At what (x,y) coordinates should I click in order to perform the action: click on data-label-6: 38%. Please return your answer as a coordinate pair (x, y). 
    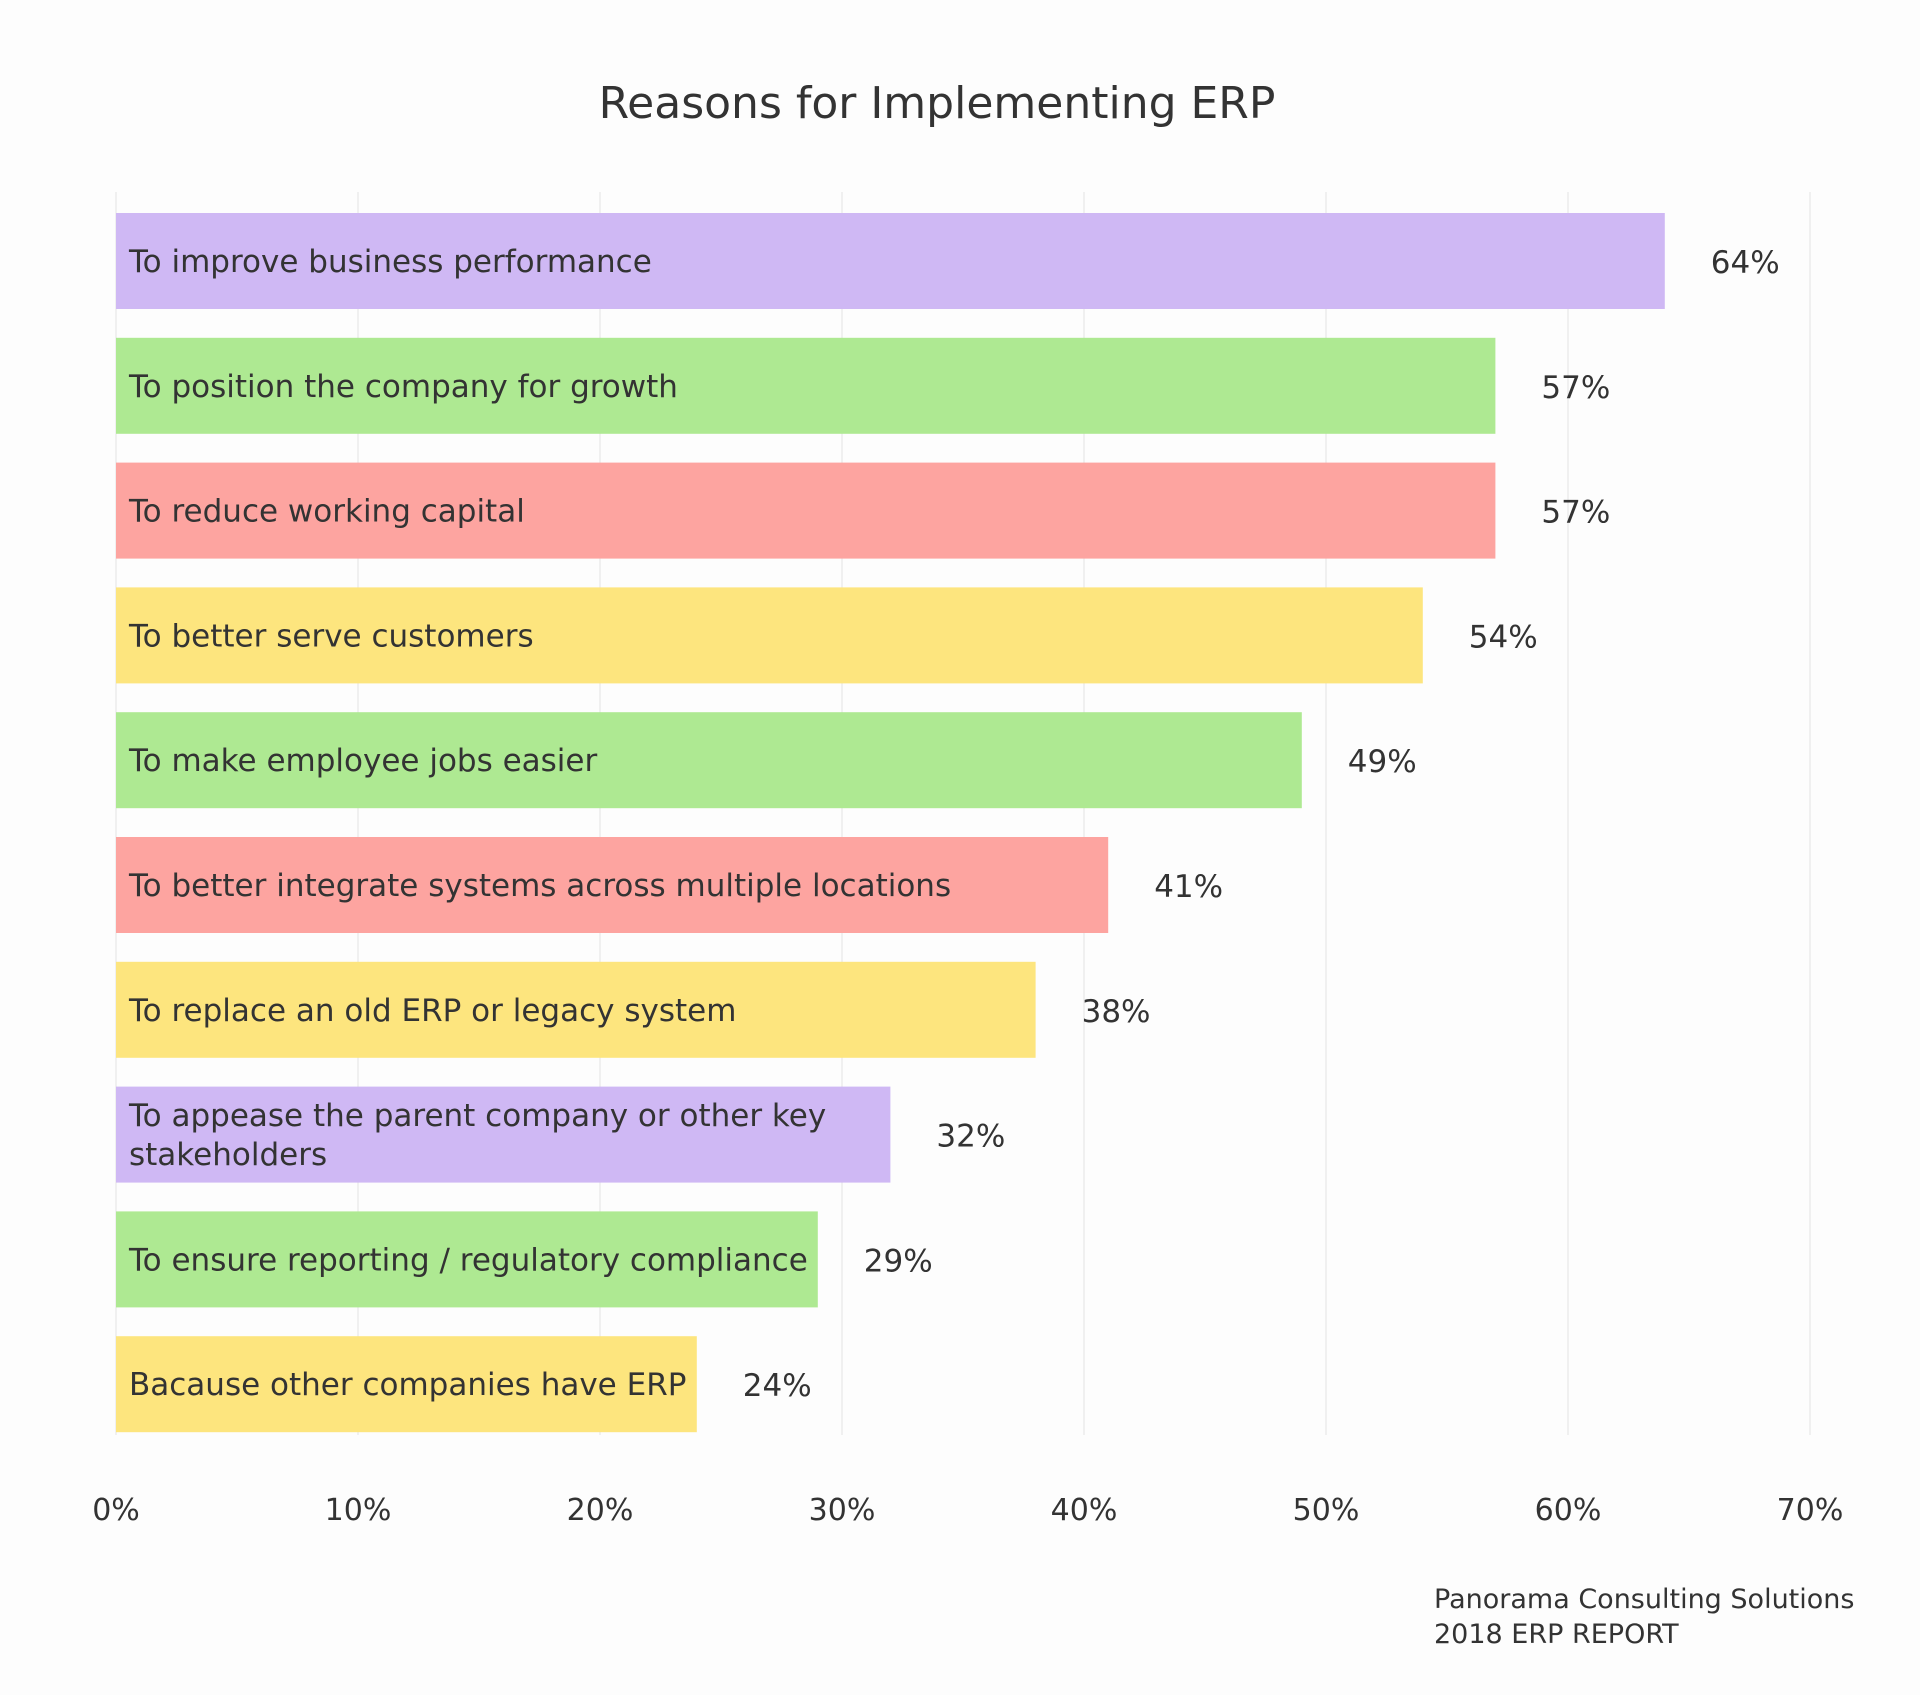
    Looking at the image, I should click on (1116, 1012).